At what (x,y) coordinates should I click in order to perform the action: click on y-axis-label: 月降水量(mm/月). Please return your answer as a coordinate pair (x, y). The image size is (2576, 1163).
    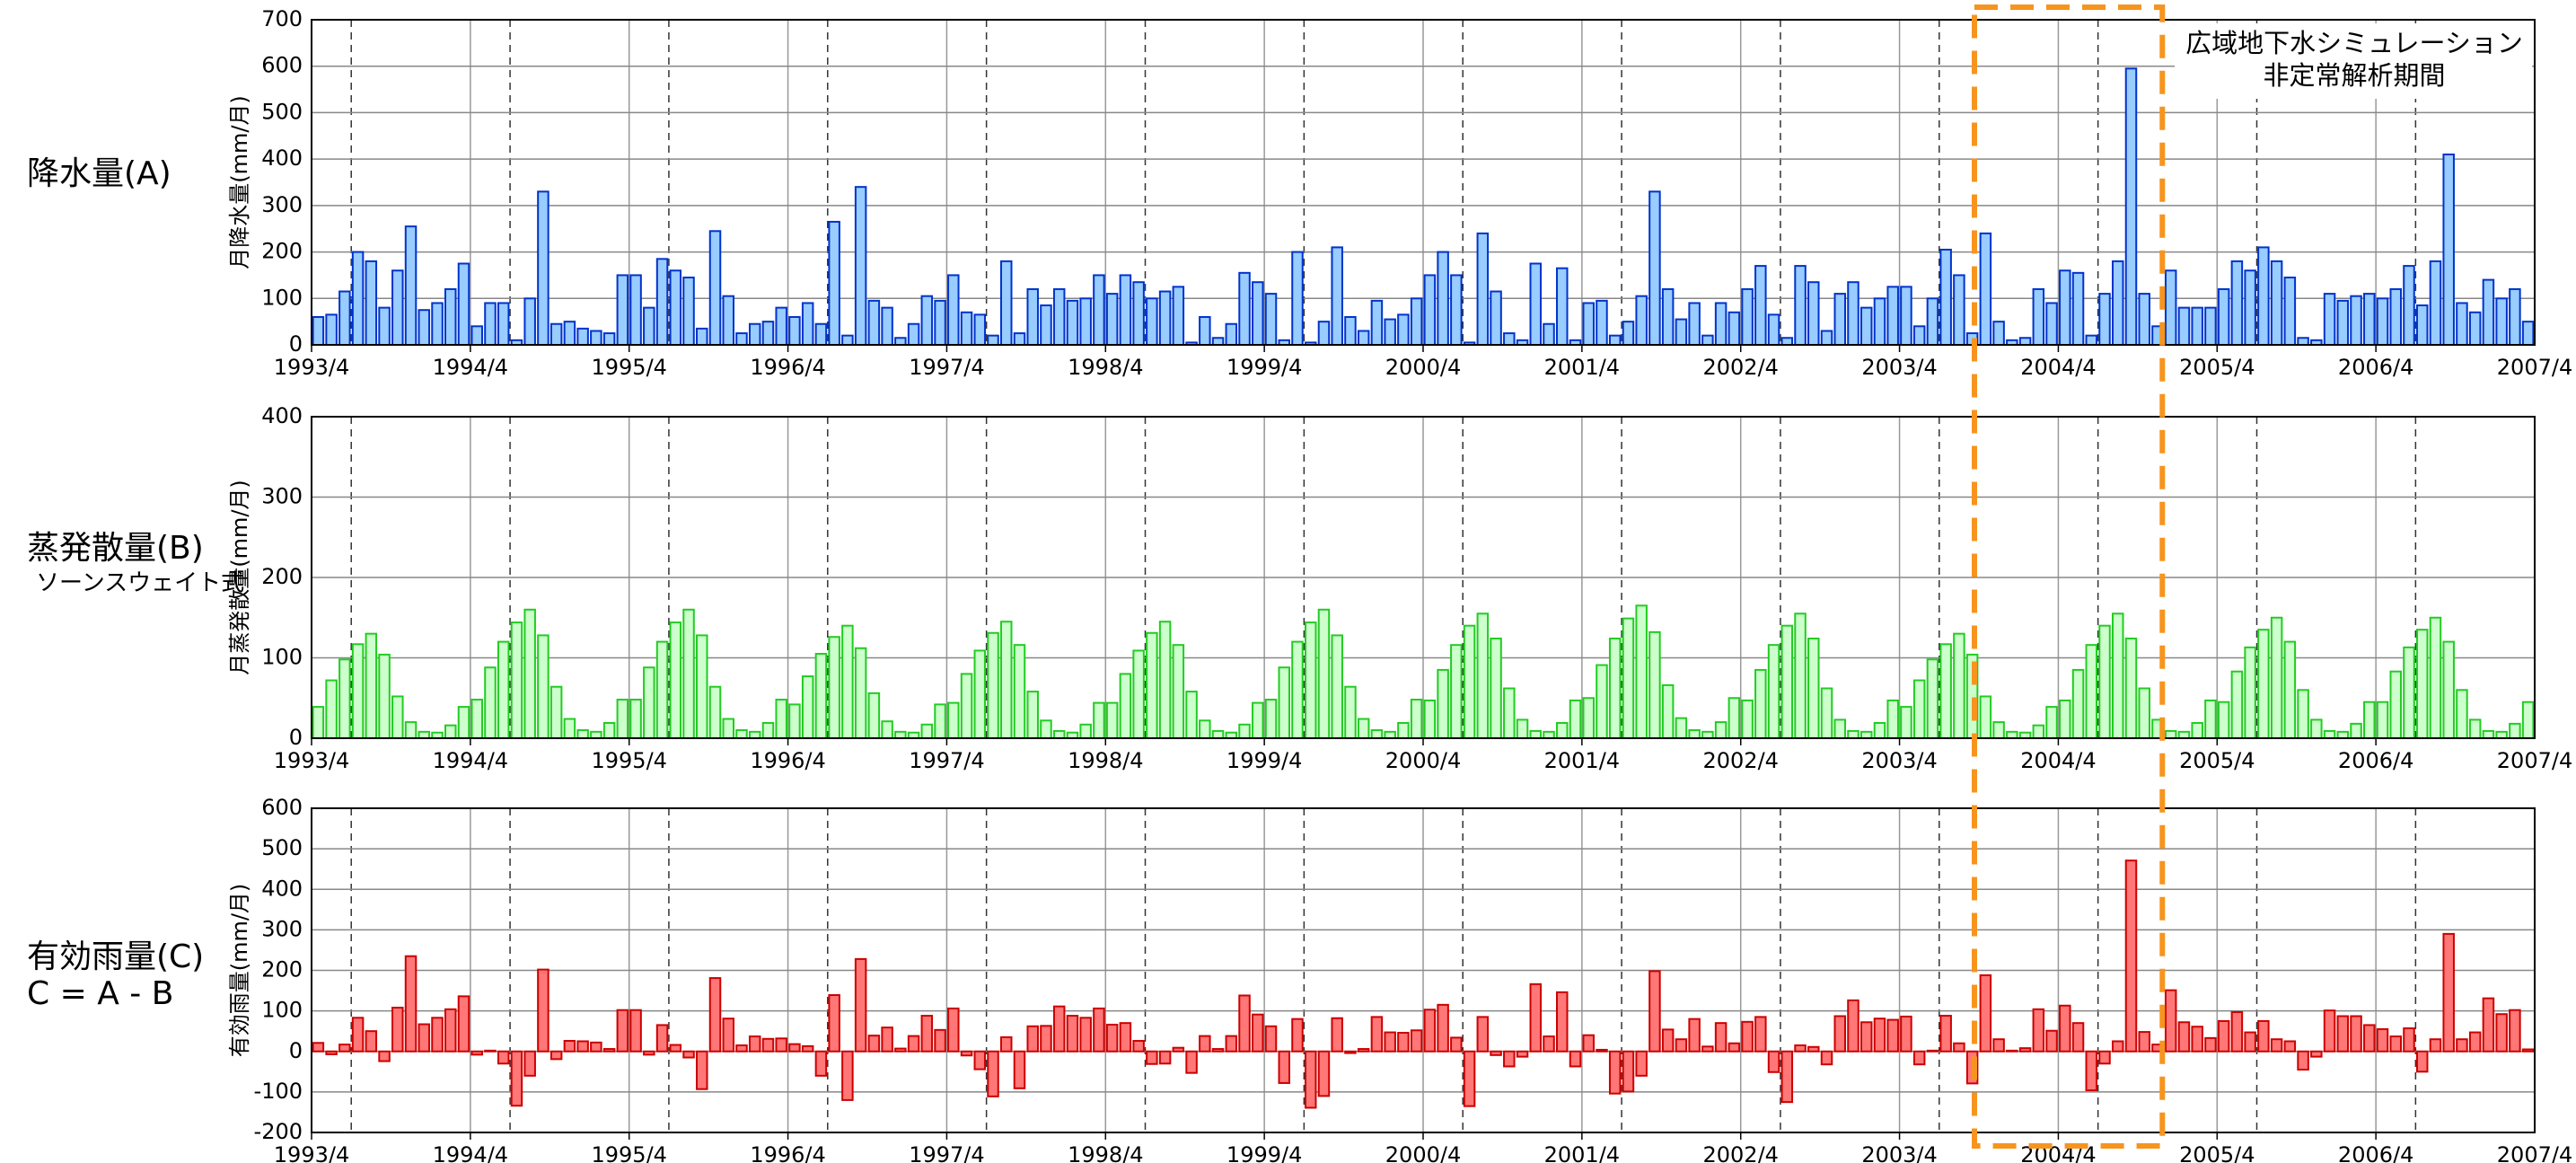
    Looking at the image, I should click on (239, 182).